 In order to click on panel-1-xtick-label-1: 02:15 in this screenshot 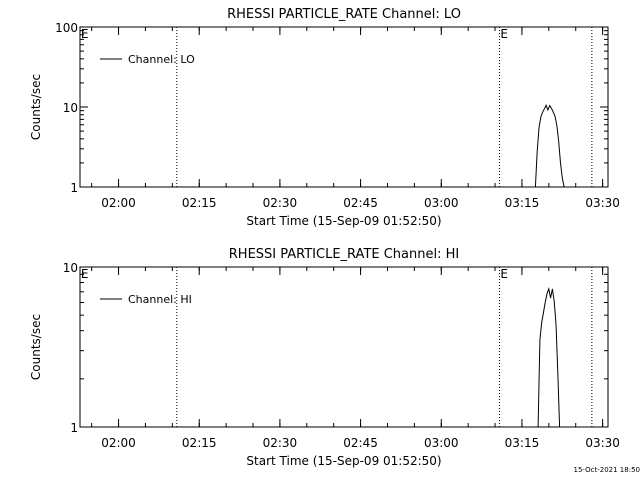, I will do `click(199, 203)`.